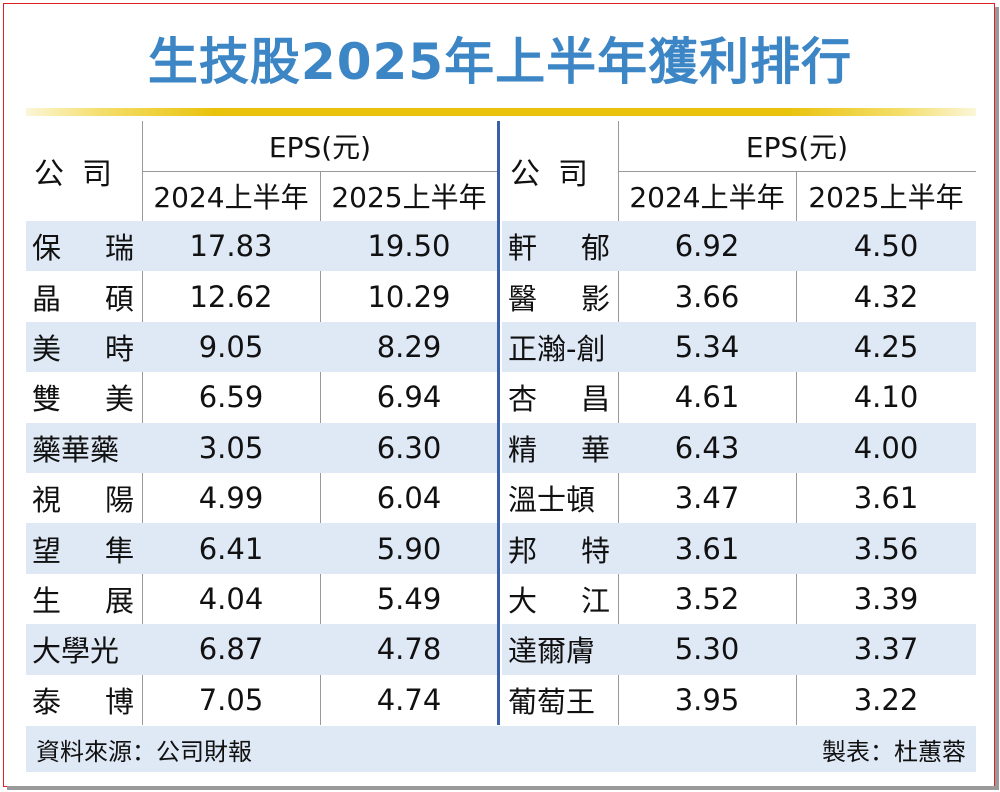  Describe the element at coordinates (119, 348) in the screenshot. I see `company-name-char: 時` at that location.